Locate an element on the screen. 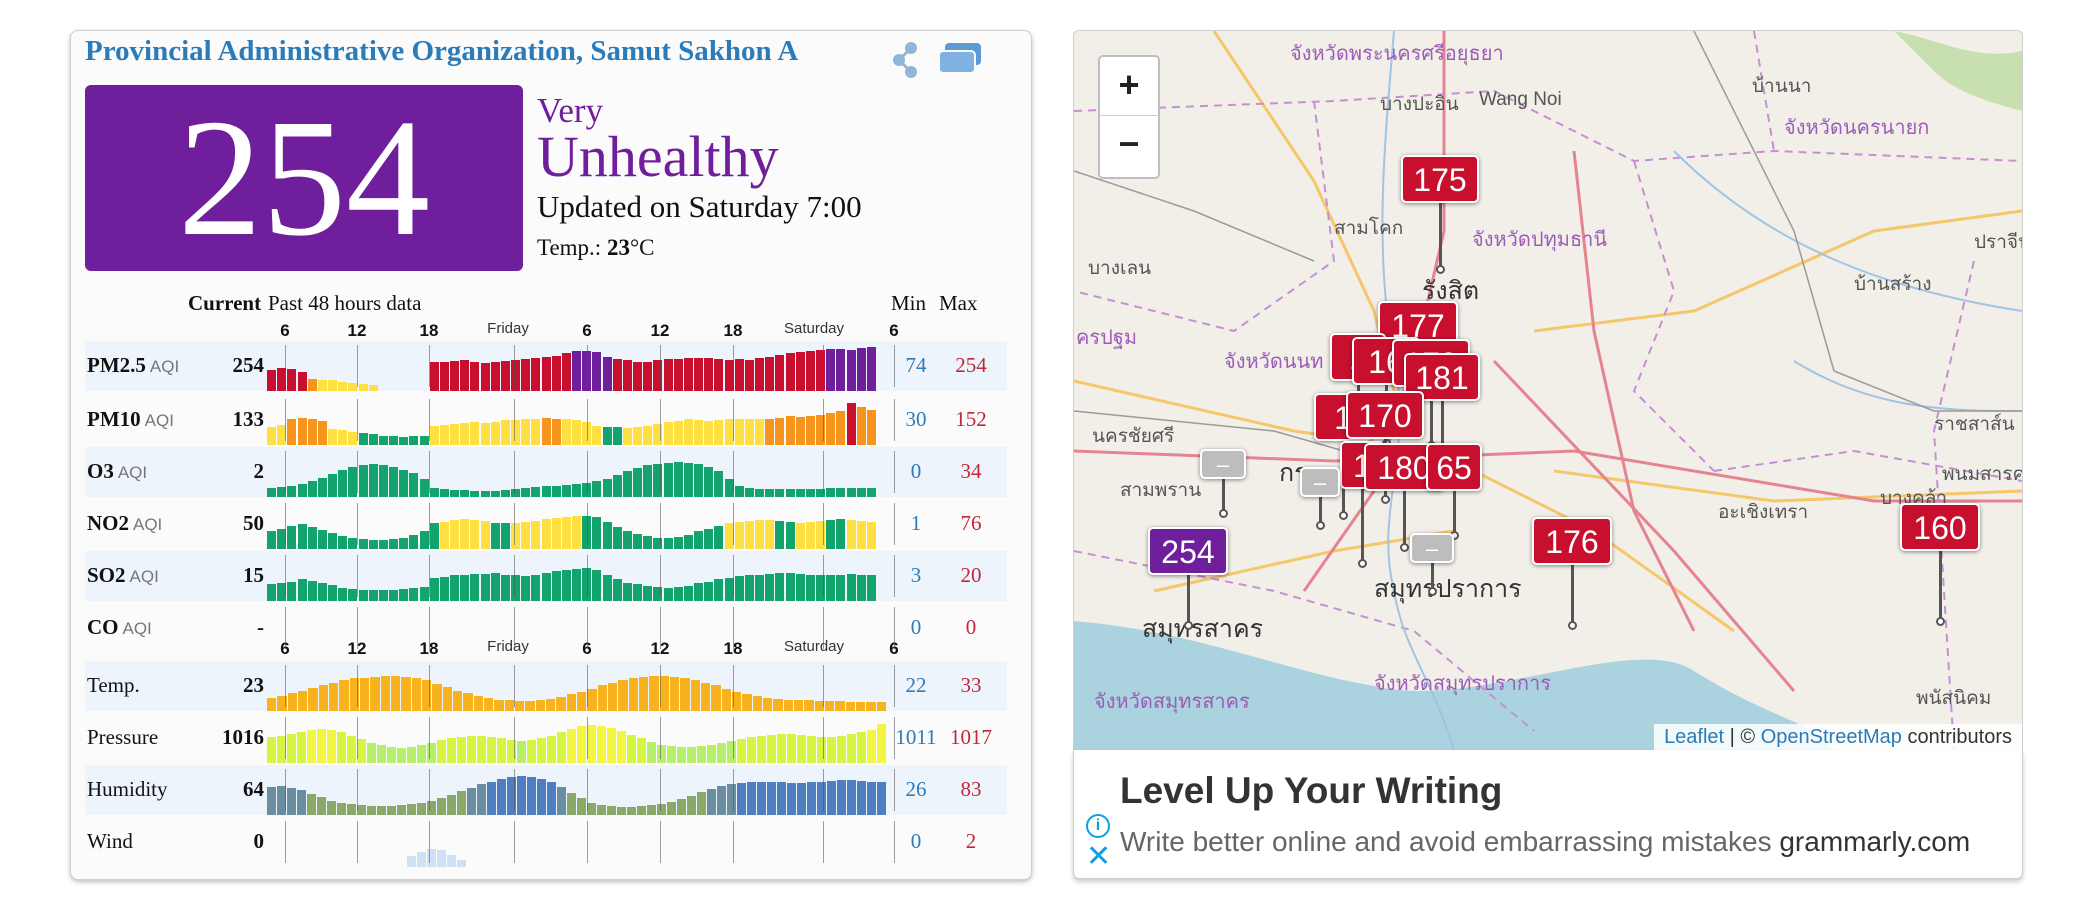 The image size is (2080, 906). row-label: SO2 is located at coordinates (106, 575).